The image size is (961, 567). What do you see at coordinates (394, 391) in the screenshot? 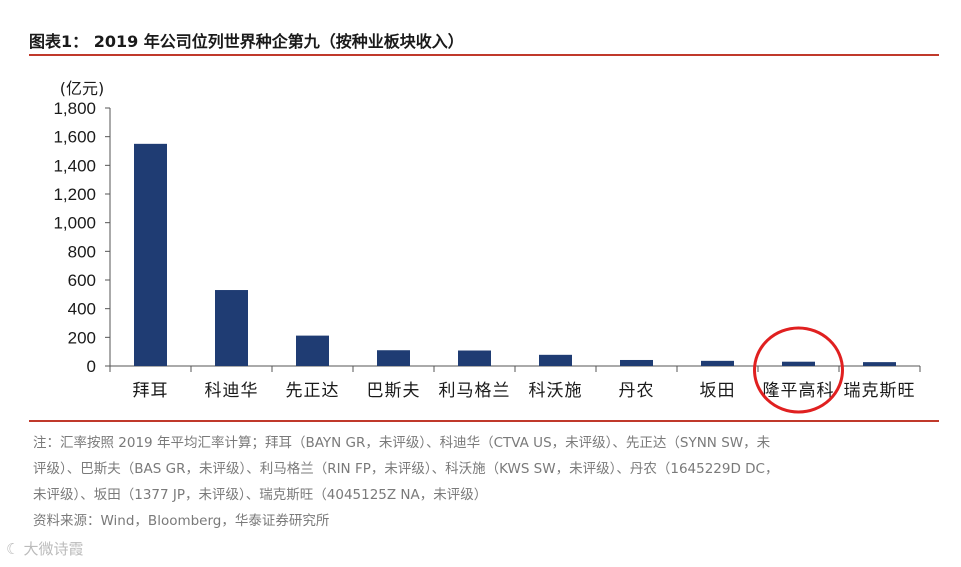
I see `x-tick-label: 巴斯夫` at bounding box center [394, 391].